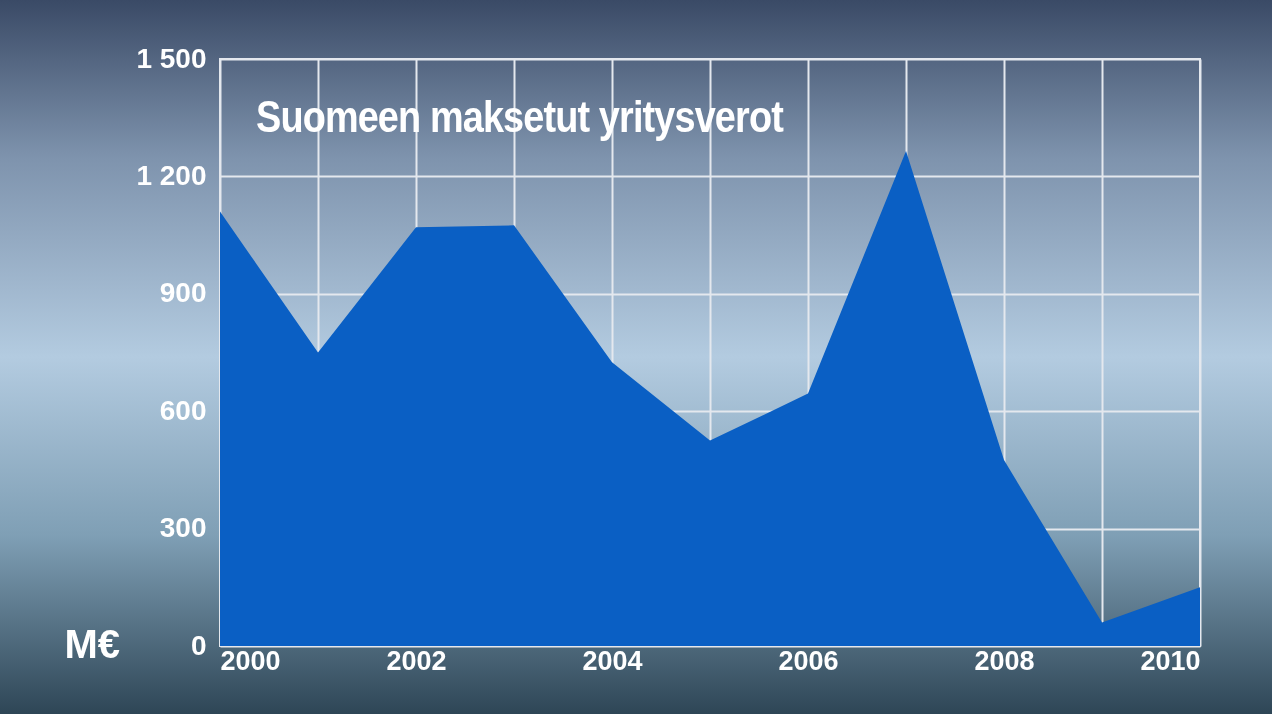 This screenshot has width=1272, height=714. I want to click on x-tick-label: 2010, so click(1170, 660).